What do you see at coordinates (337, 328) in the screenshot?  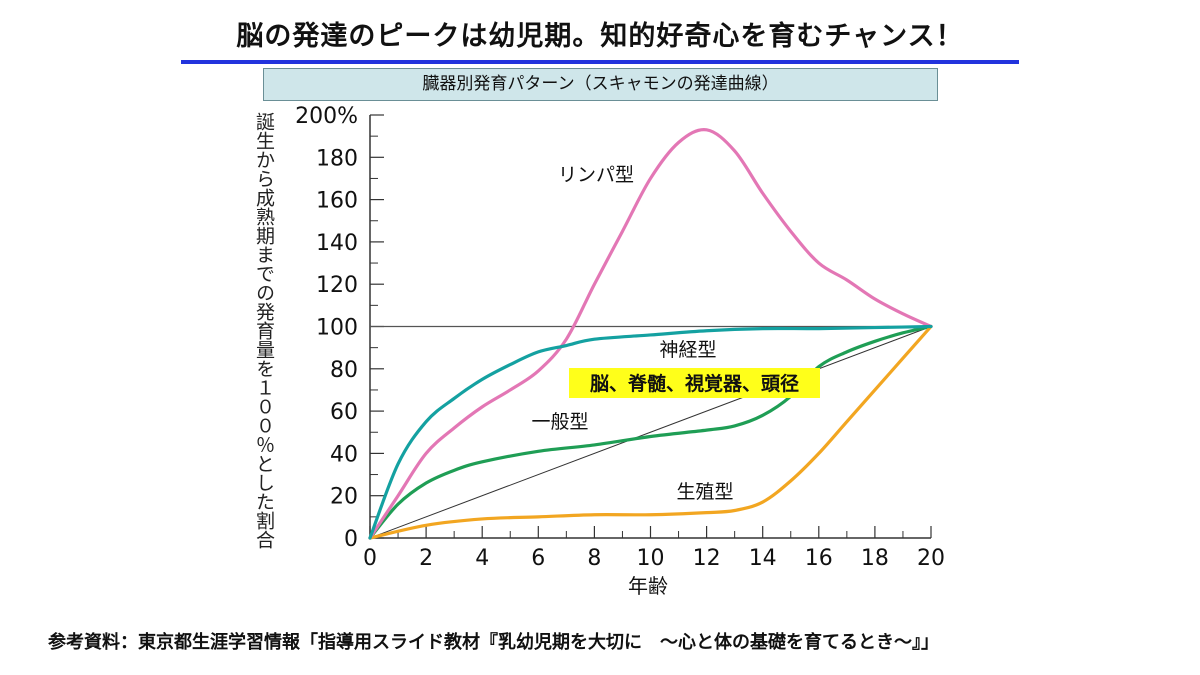 I see `y-tick-label: 100` at bounding box center [337, 328].